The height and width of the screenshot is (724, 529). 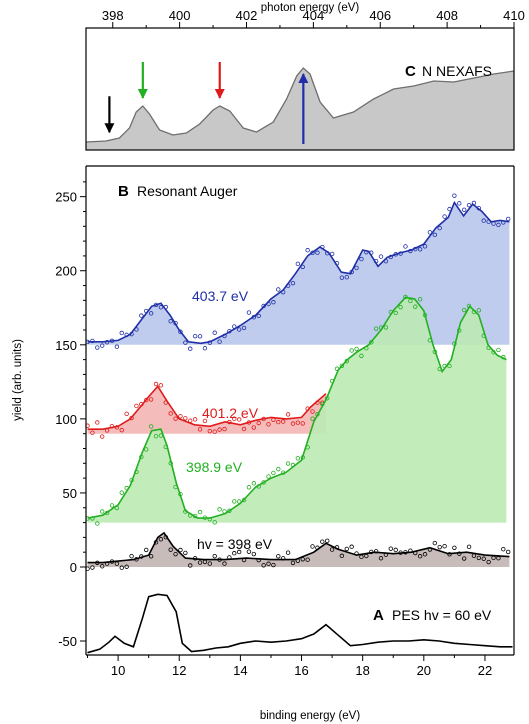 I want to click on nexafs-line, so click(x=300, y=105).